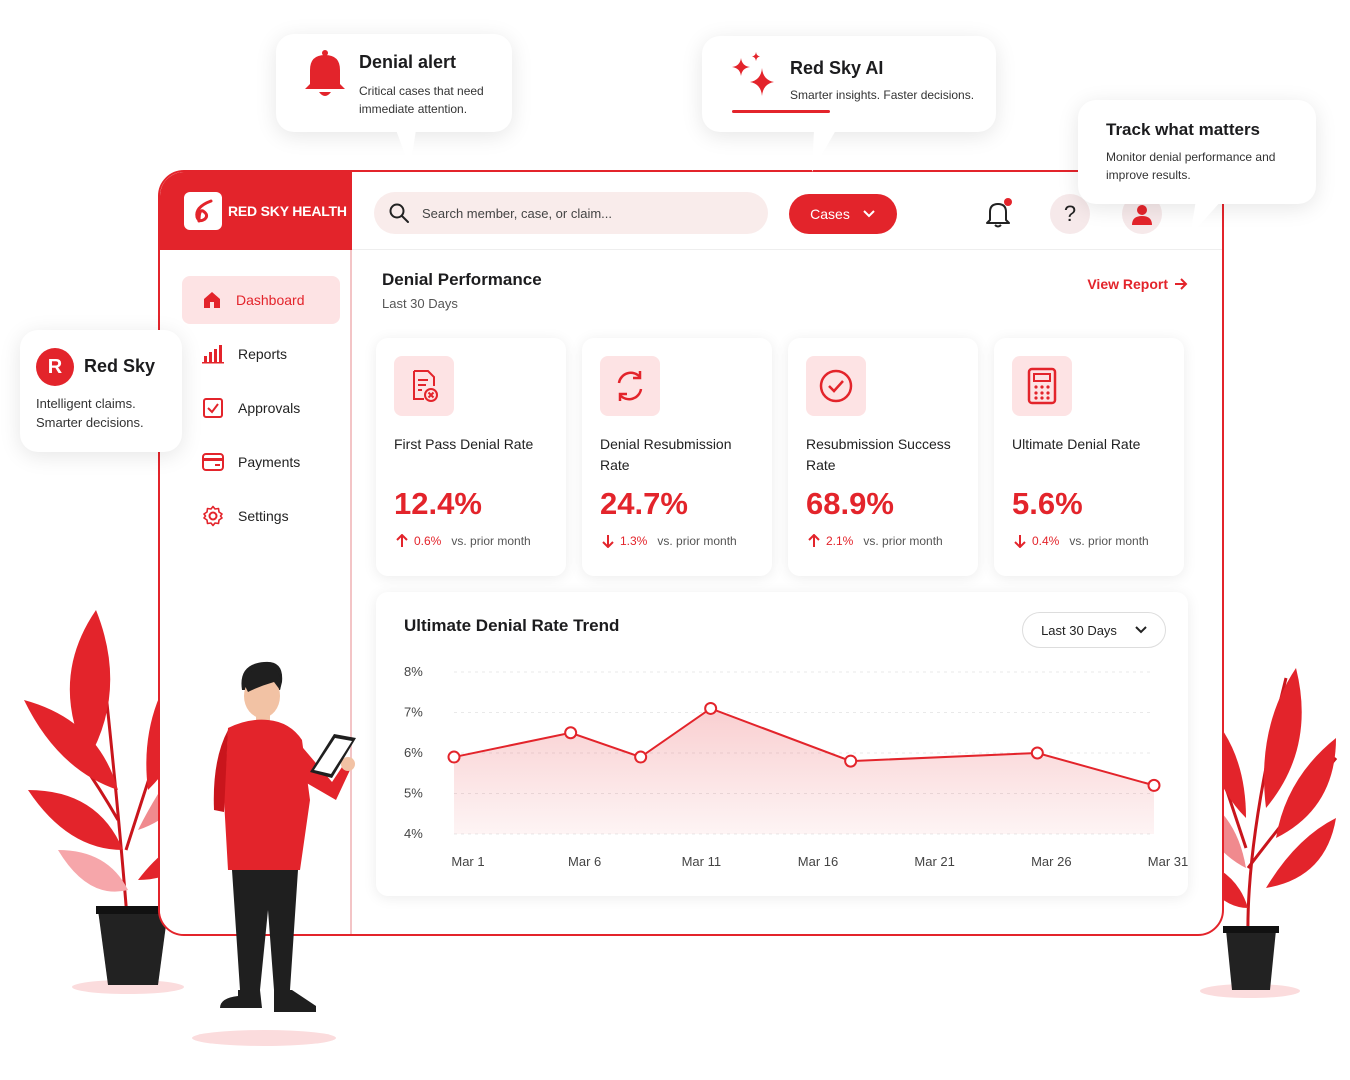 The image size is (1350, 1080). What do you see at coordinates (837, 68) in the screenshot?
I see `ai-title: Red Sky AI` at bounding box center [837, 68].